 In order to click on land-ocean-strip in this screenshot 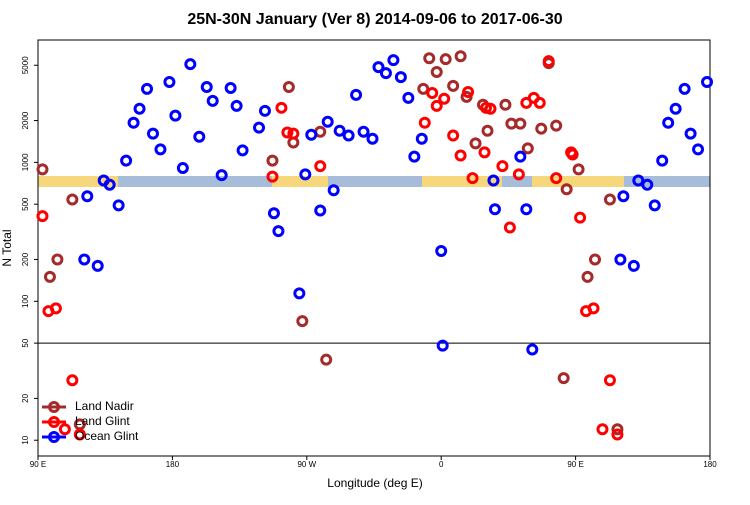, I will do `click(374, 181)`.